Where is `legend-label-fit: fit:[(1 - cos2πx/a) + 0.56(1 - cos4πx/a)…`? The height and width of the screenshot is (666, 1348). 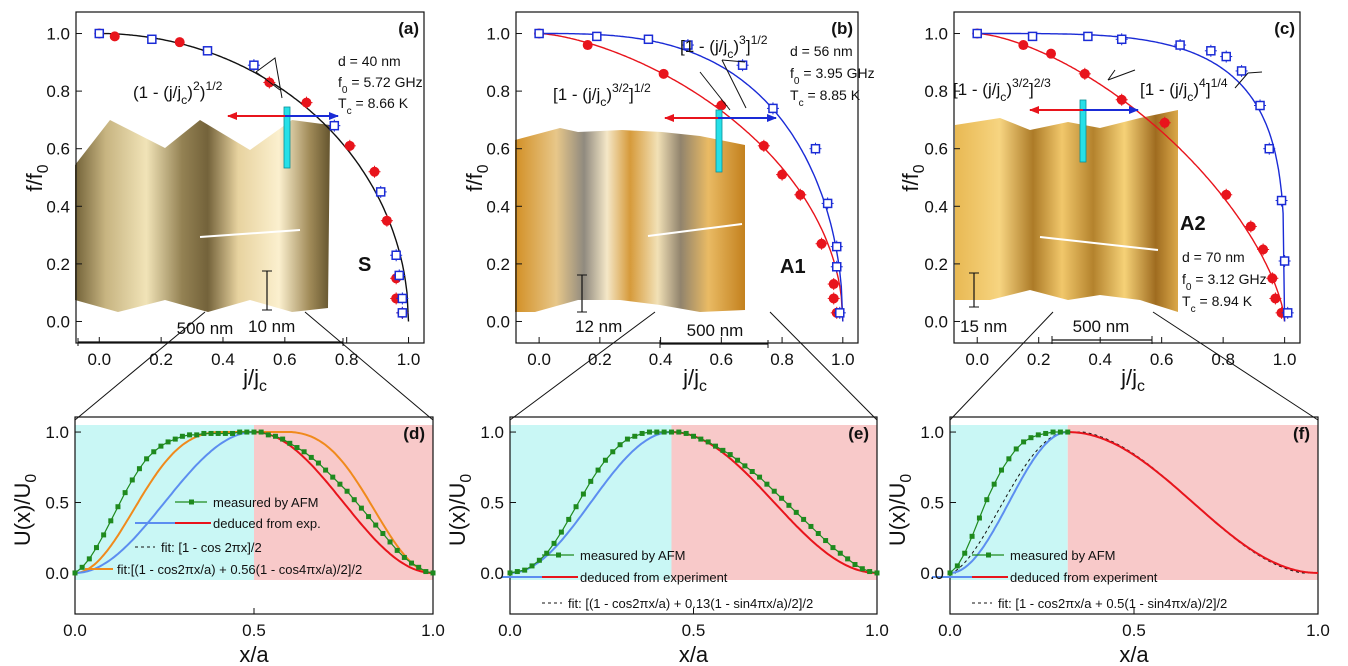
legend-label-fit: fit:[(1 - cos2πx/a) + 0.56(1 - cos4πx/a)… is located at coordinates (239, 569).